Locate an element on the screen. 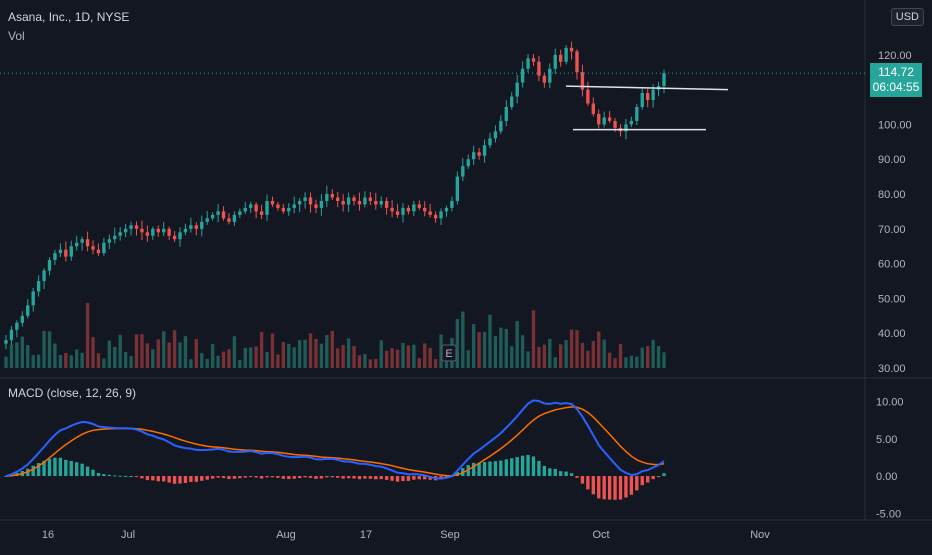 The image size is (932, 555). earnings-marker-box is located at coordinates (449, 353).